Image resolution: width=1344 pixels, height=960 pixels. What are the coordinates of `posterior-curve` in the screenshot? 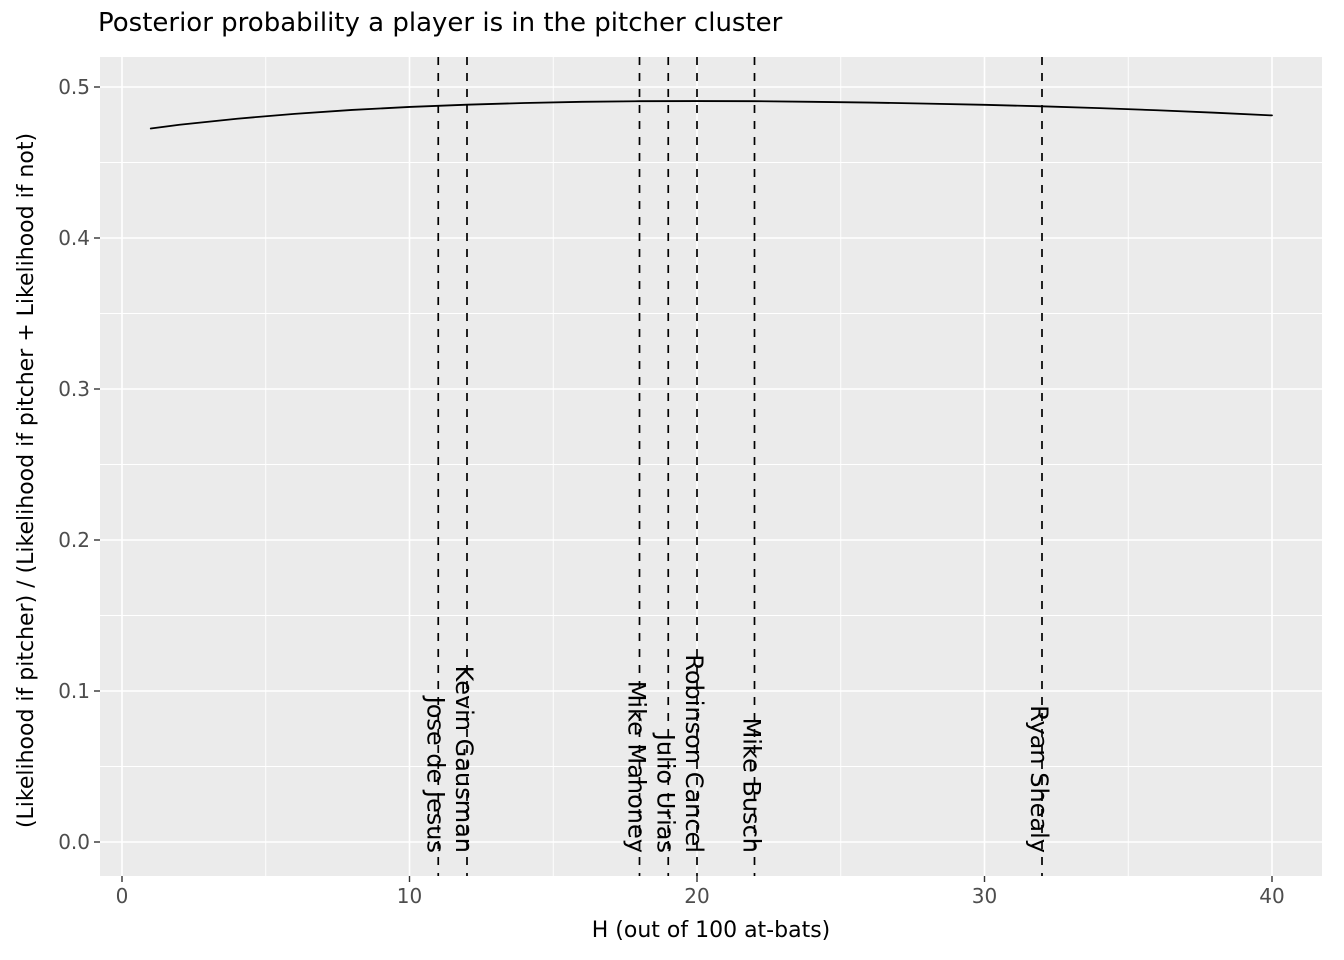 It's located at (711, 115).